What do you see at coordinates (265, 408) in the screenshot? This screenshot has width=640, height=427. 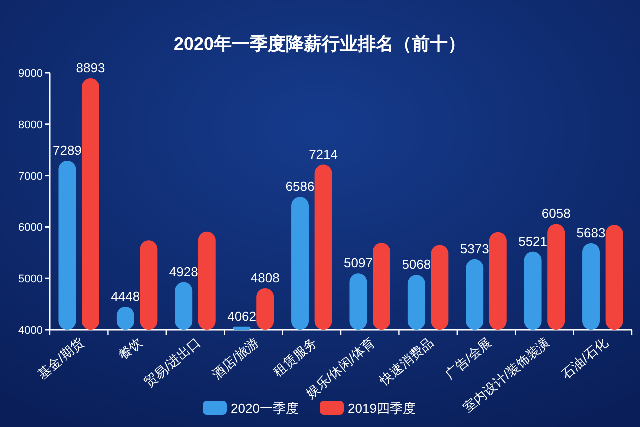 I see `legend-label: 2020一季度` at bounding box center [265, 408].